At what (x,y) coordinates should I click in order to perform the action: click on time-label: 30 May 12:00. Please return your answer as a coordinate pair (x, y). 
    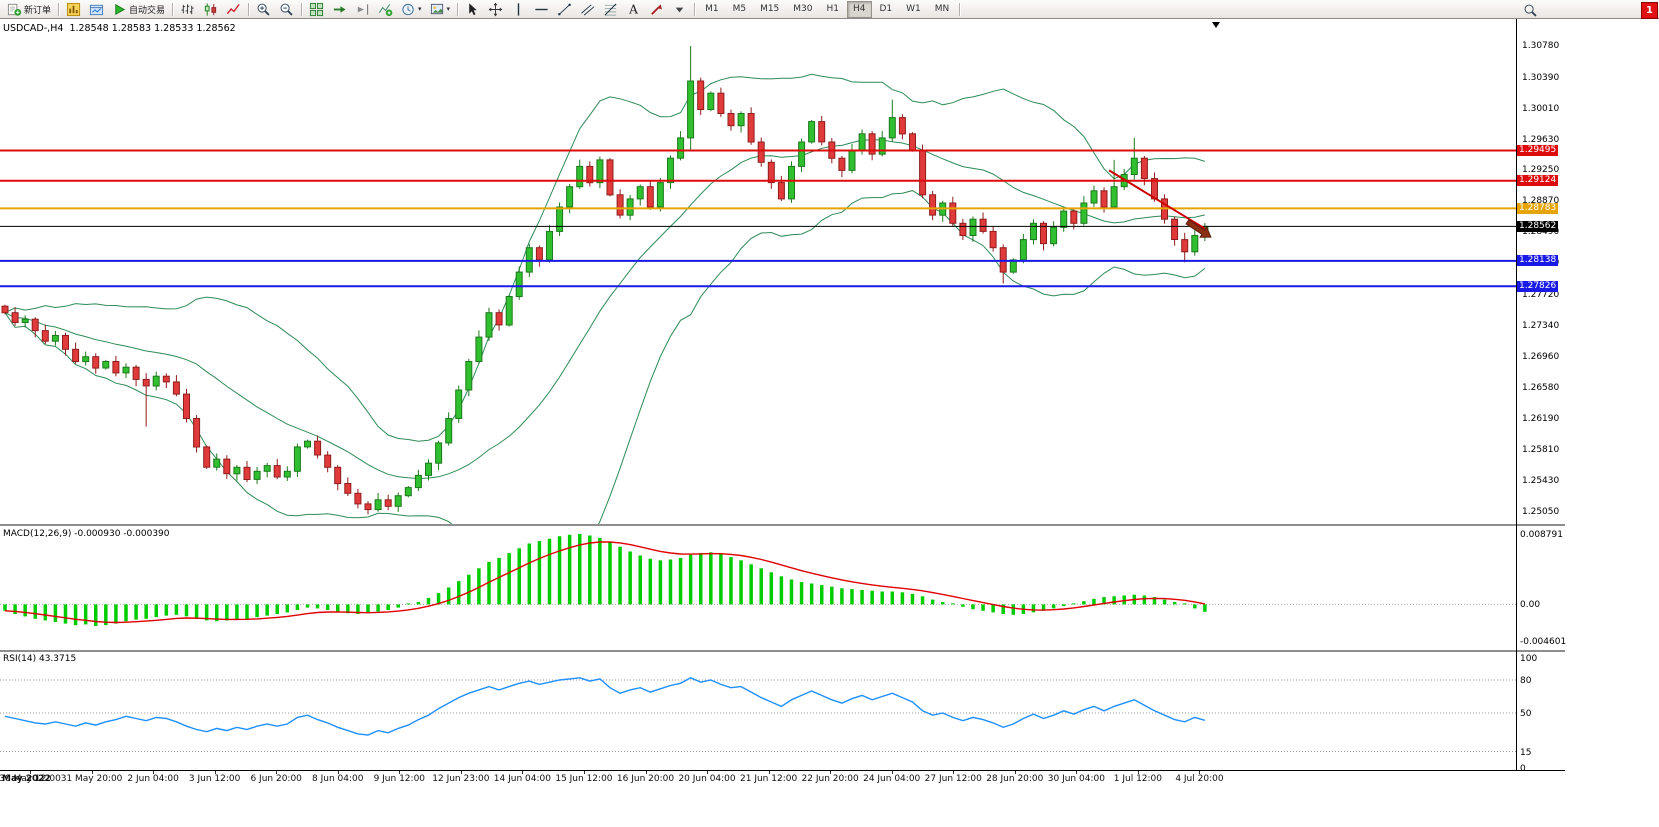
    Looking at the image, I should click on (30, 779).